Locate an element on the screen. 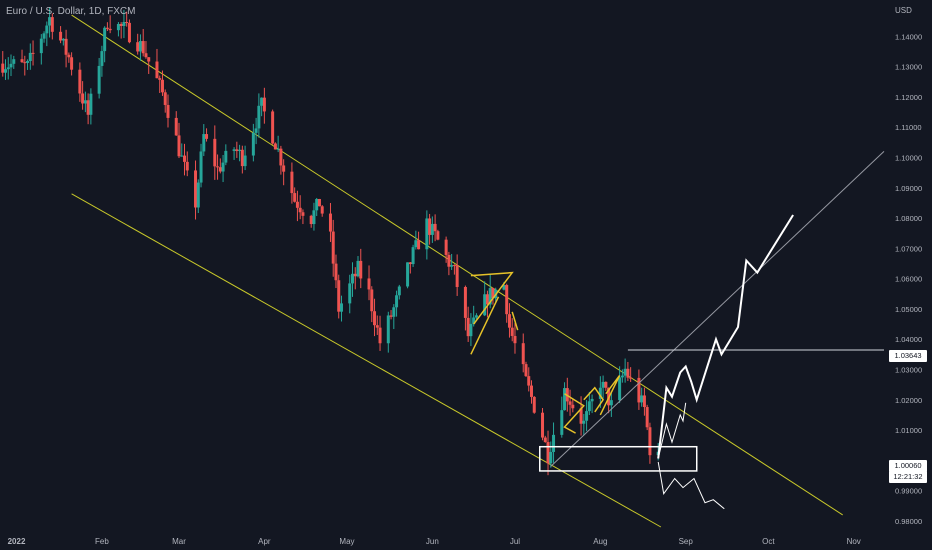 The height and width of the screenshot is (550, 932). bearish-projection-path is located at coordinates (691, 485).